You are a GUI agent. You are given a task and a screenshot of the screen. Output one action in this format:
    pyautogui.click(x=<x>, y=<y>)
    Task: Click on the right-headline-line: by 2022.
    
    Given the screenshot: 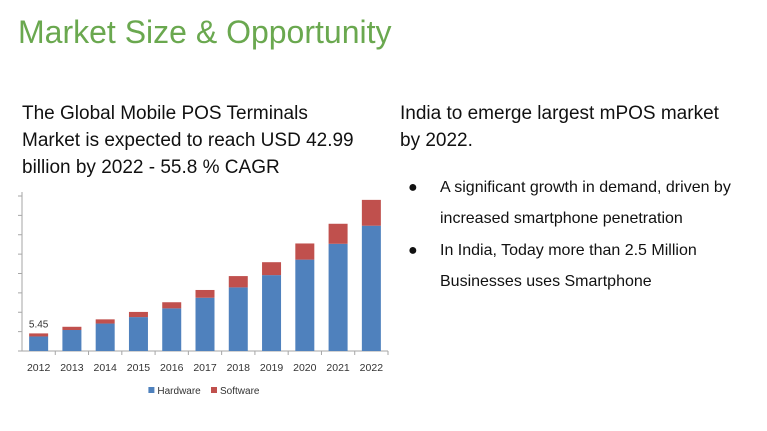 What is the action you would take?
    pyautogui.click(x=436, y=140)
    